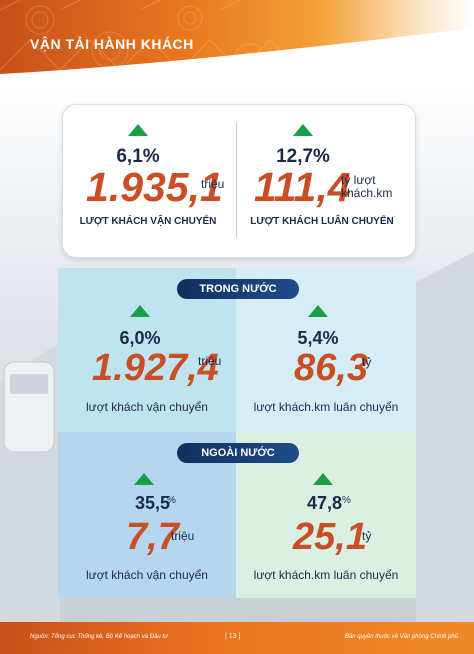  What do you see at coordinates (401, 637) in the screenshot?
I see `footer-copyright: Bản quyền thuộc về Văn phòng Chính phủ` at bounding box center [401, 637].